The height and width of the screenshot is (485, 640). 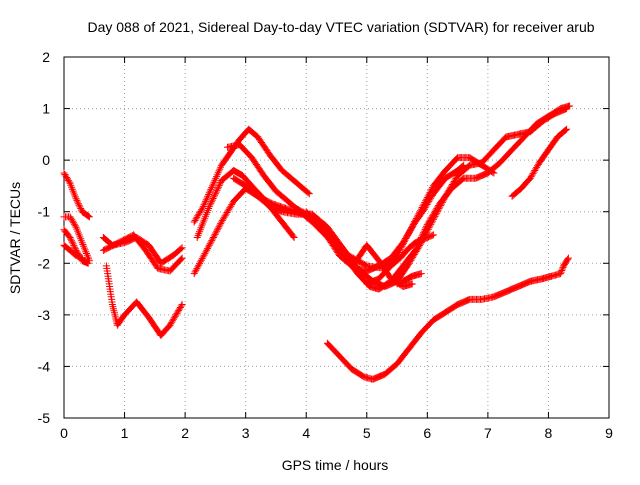 I want to click on series-arc-s, so click(x=447, y=318).